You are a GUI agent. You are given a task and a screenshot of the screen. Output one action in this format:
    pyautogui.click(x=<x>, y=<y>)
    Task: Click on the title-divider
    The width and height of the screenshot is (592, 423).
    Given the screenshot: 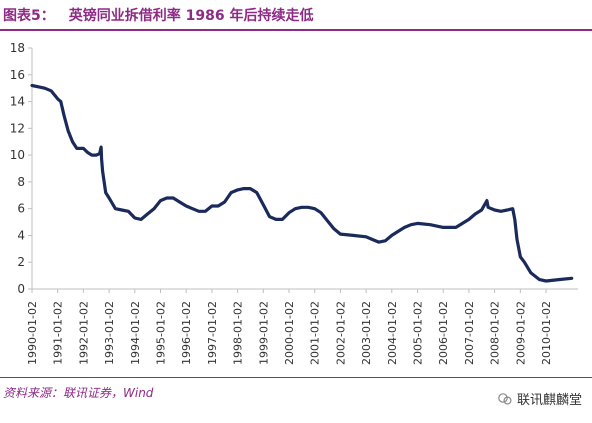 What is the action you would take?
    pyautogui.click(x=296, y=30)
    